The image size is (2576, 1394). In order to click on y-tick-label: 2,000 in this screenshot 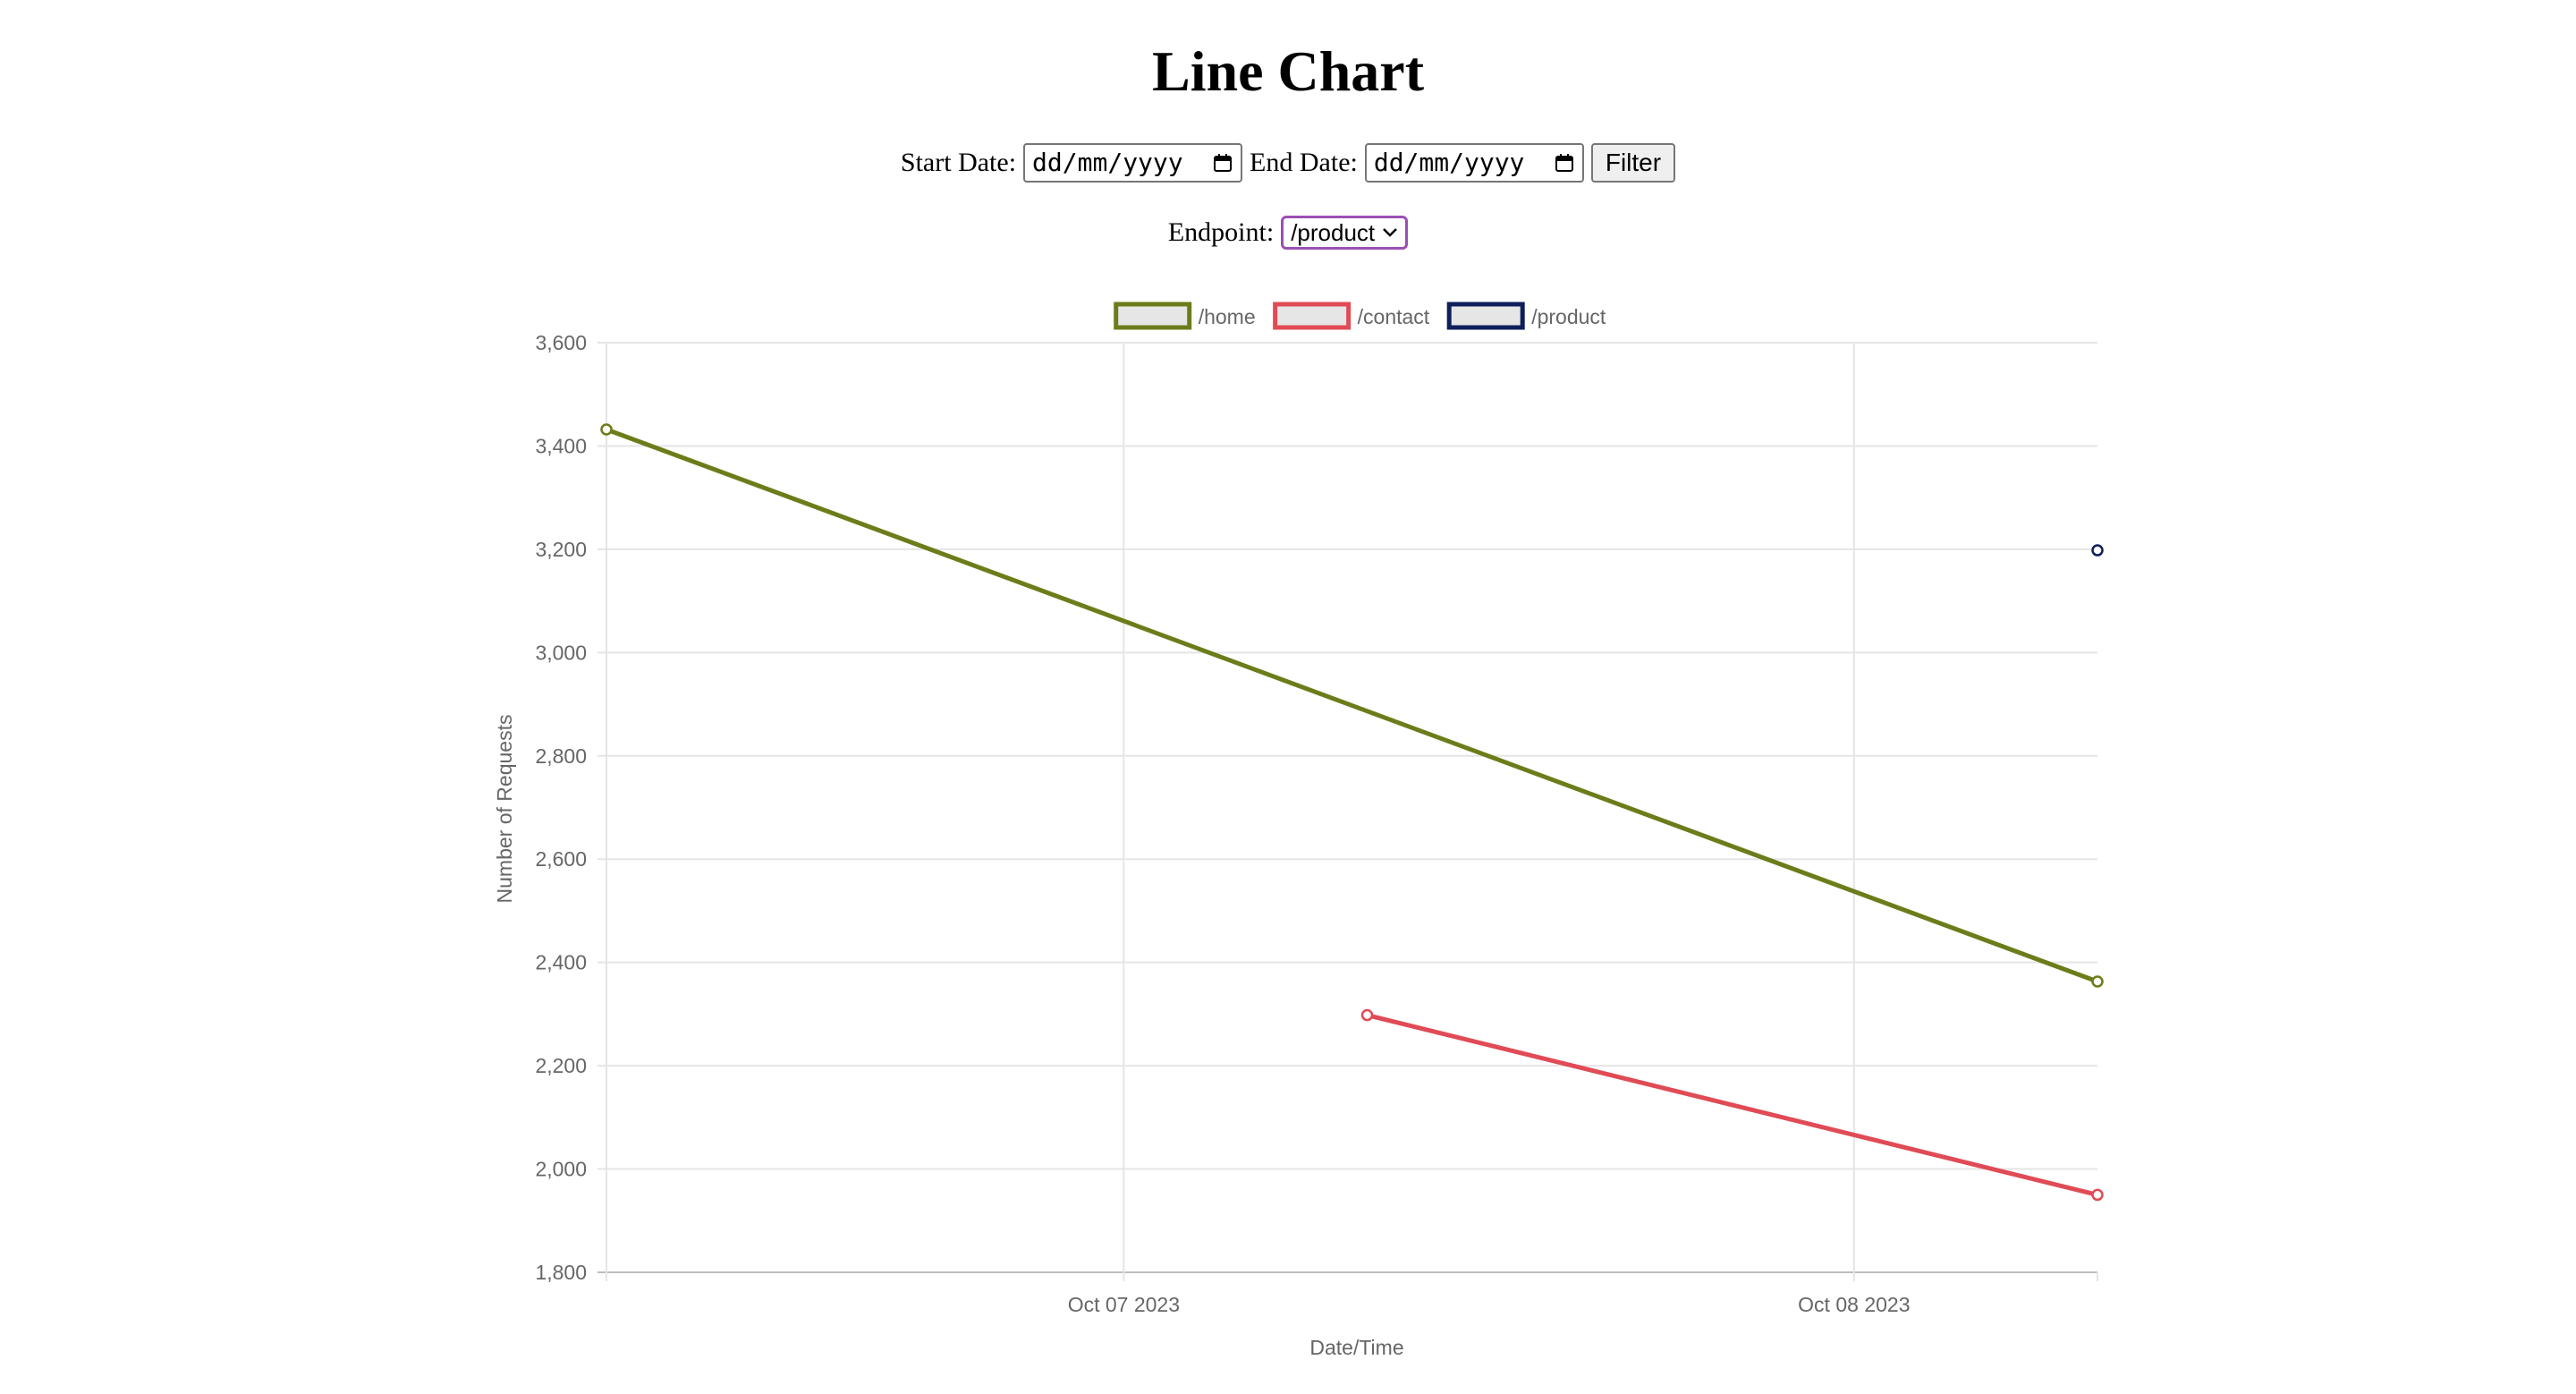, I will do `click(561, 1169)`.